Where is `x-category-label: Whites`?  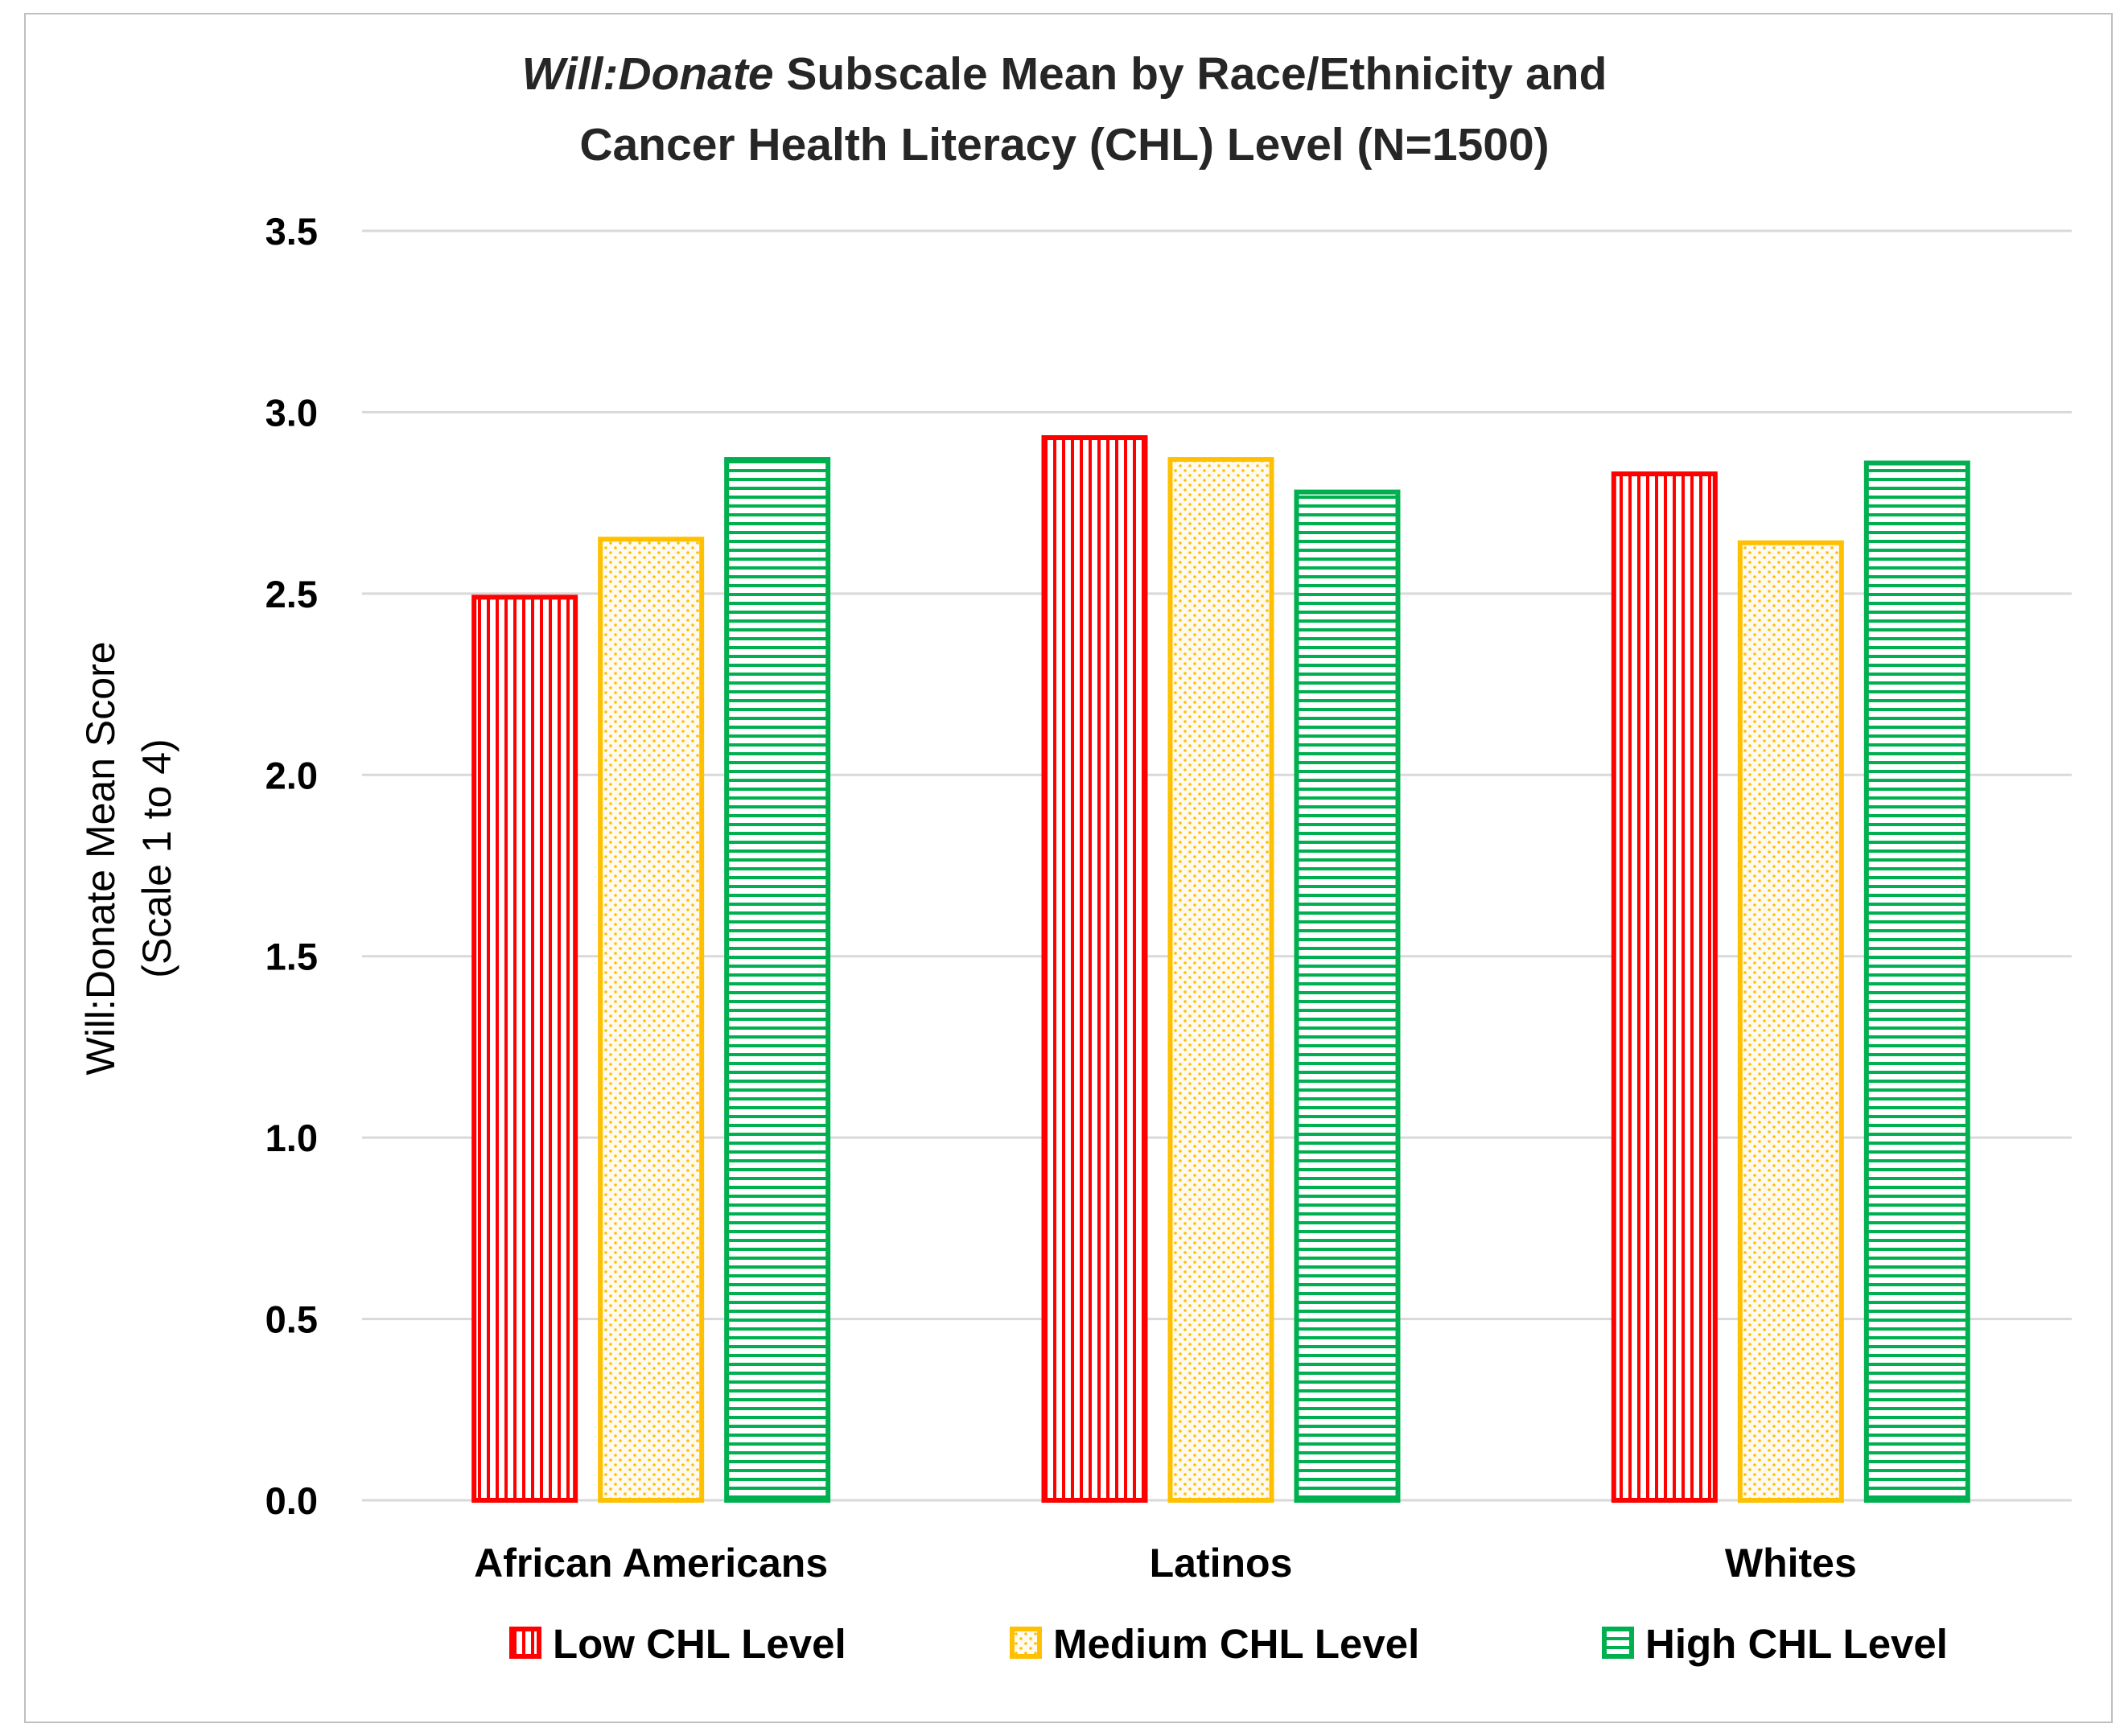
x-category-label: Whites is located at coordinates (1791, 1563).